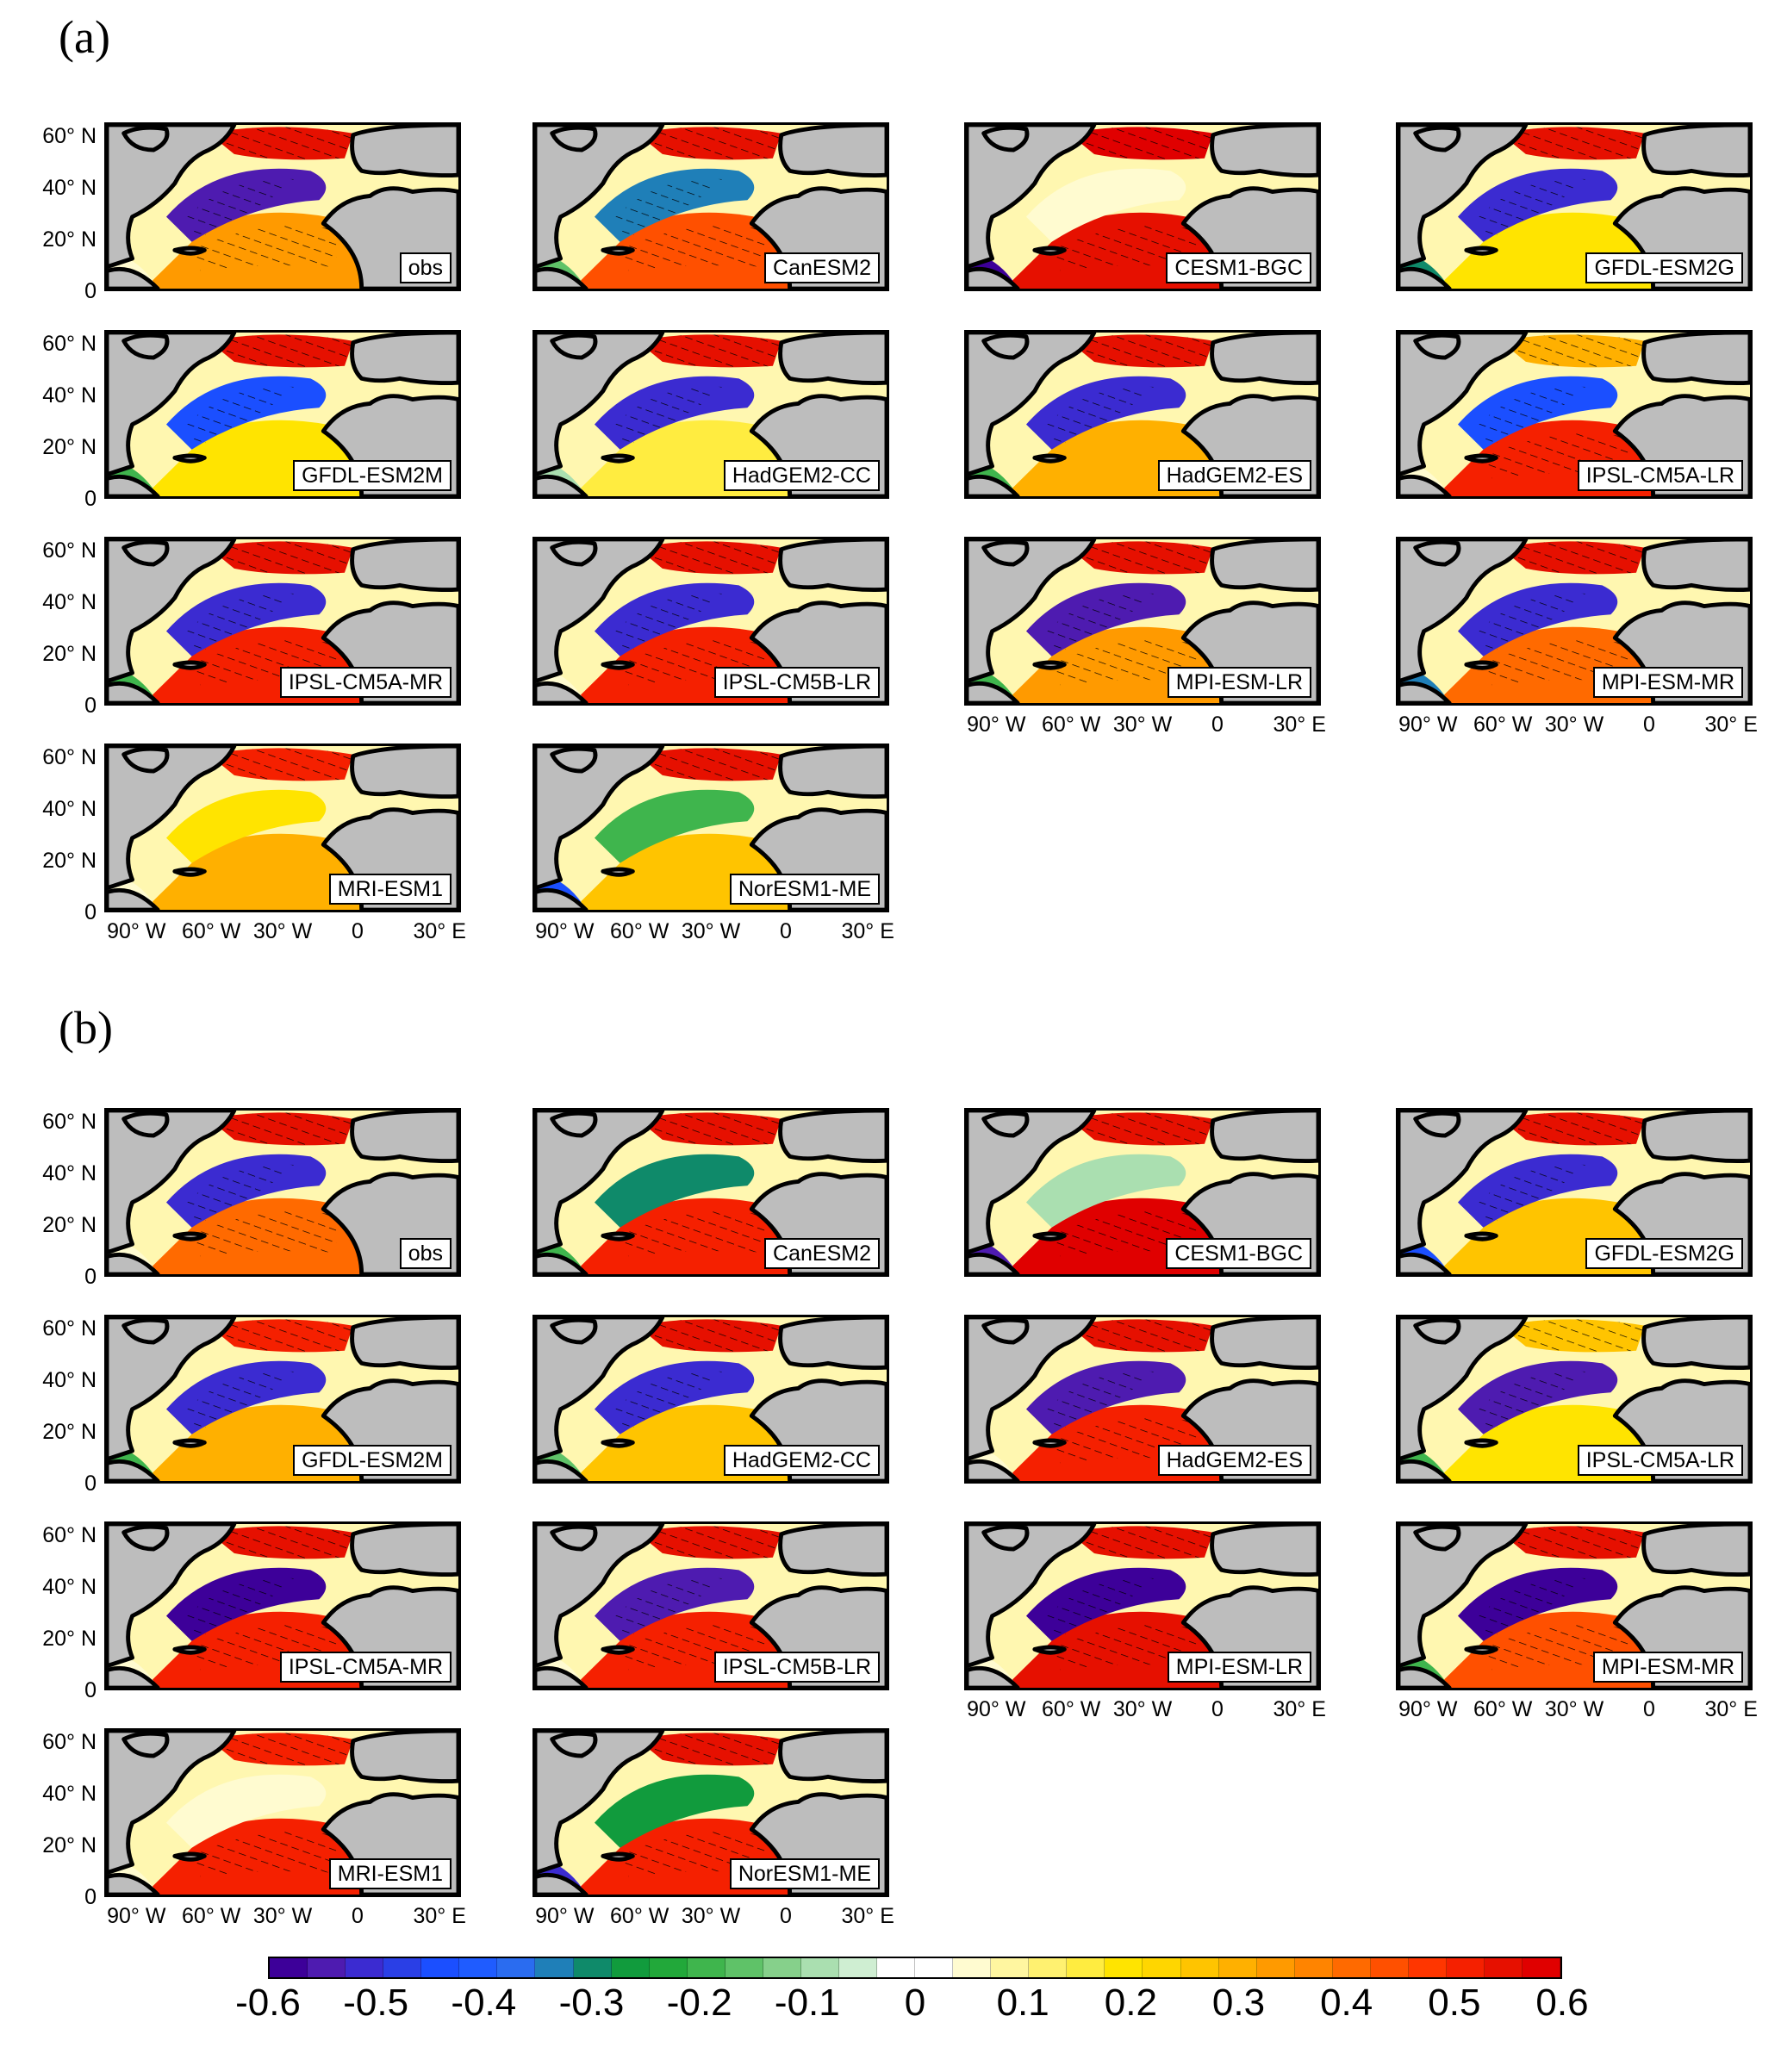 This screenshot has height=2072, width=1781. What do you see at coordinates (785, 1916) in the screenshot?
I see `longitude-tick-label: 0` at bounding box center [785, 1916].